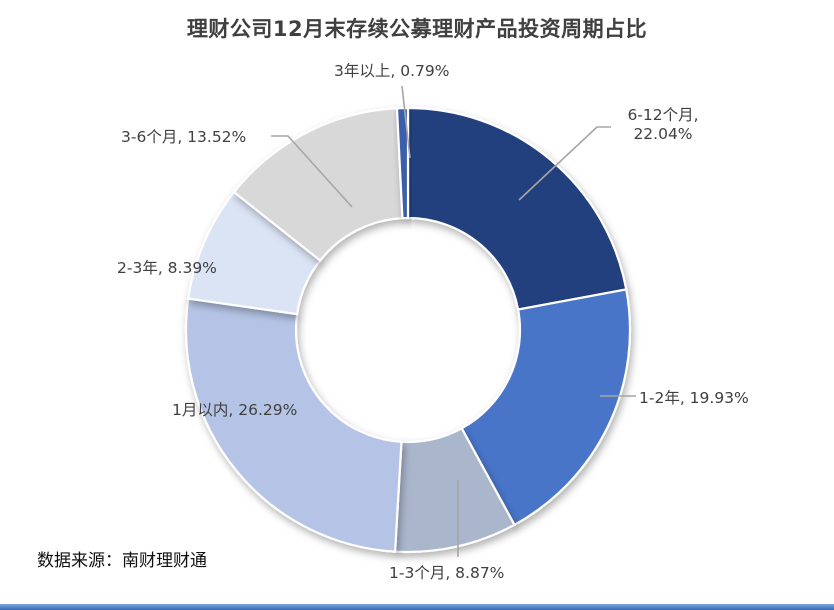 The height and width of the screenshot is (610, 834). Describe the element at coordinates (235, 410) in the screenshot. I see `slice-label-1m: 1月以内, 26.29%` at that location.